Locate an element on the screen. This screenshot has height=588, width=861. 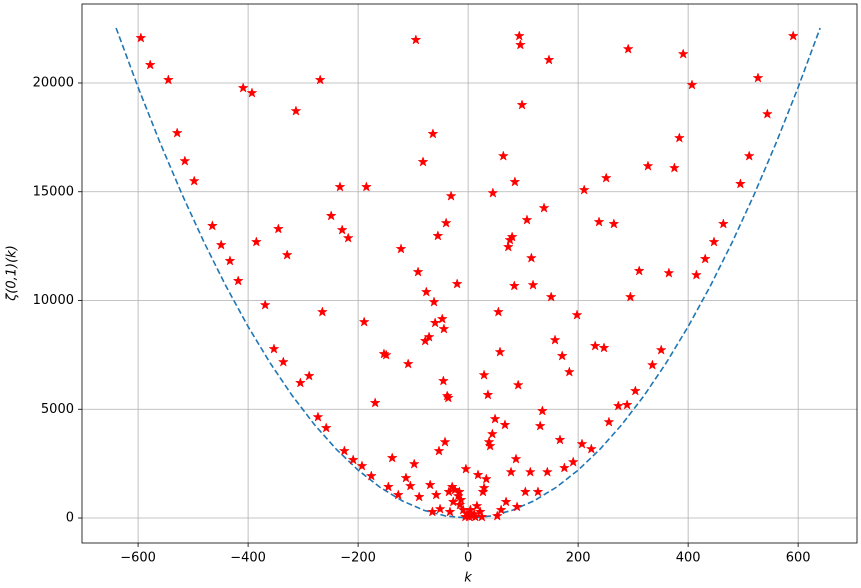
x-tick-label: −600 is located at coordinates (138, 558).